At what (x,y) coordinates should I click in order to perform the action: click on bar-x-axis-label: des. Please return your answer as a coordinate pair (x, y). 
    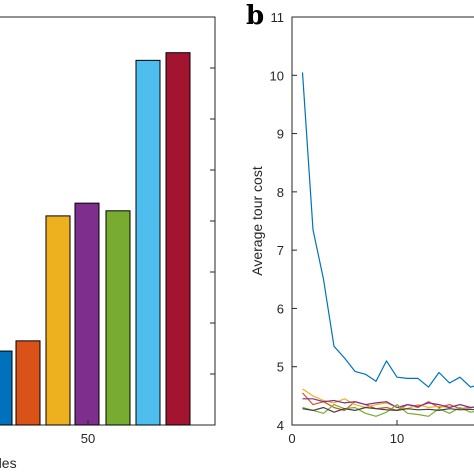
    Looking at the image, I should click on (8, 463).